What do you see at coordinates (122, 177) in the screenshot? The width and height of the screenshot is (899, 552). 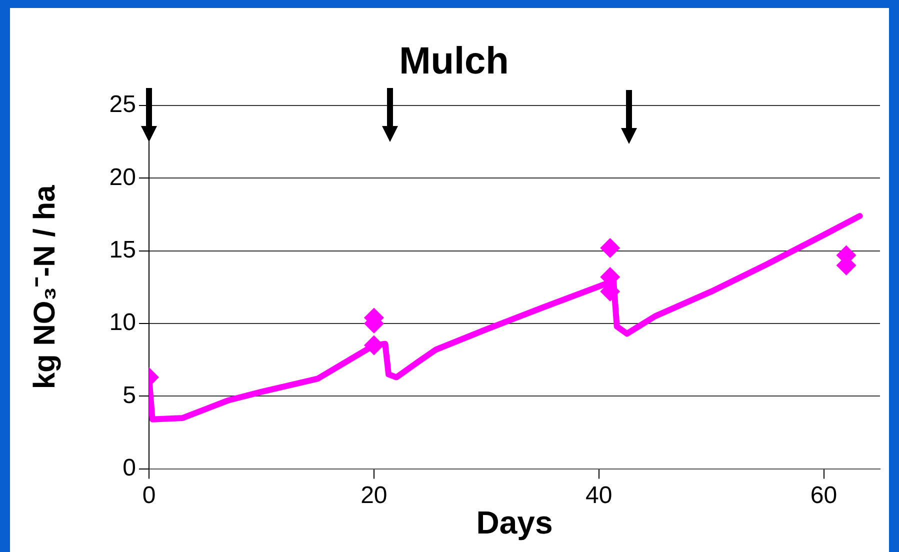 I see `y-tick-label: 20` at bounding box center [122, 177].